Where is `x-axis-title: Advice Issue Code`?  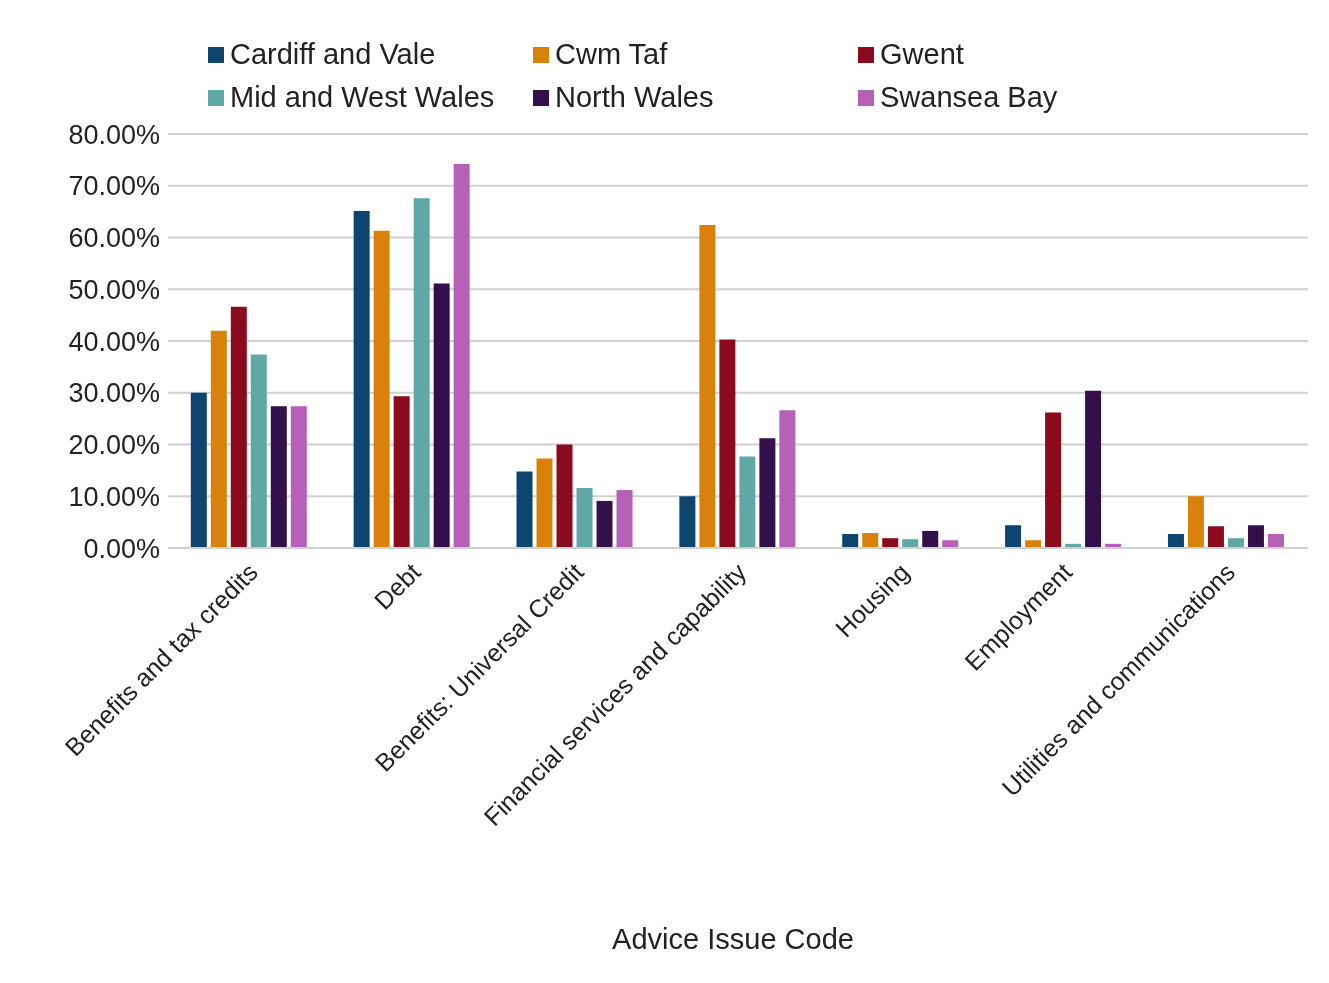 x-axis-title: Advice Issue Code is located at coordinates (733, 939).